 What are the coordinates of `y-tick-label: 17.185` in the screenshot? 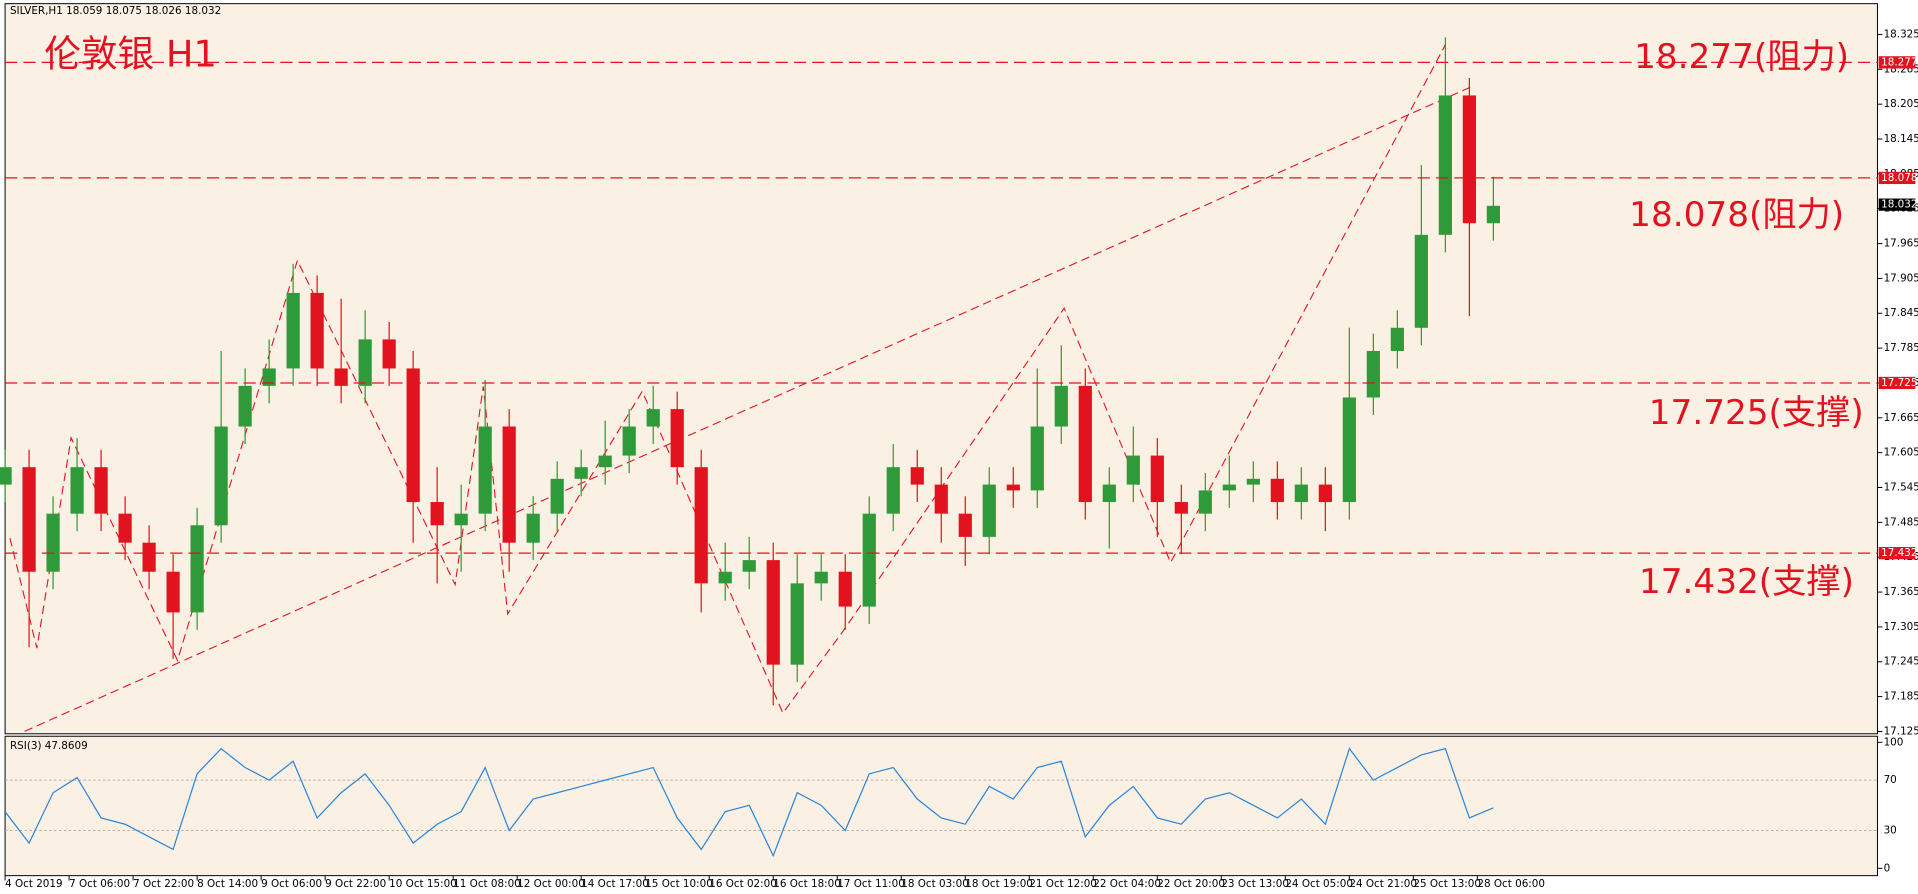 It's located at (1901, 697).